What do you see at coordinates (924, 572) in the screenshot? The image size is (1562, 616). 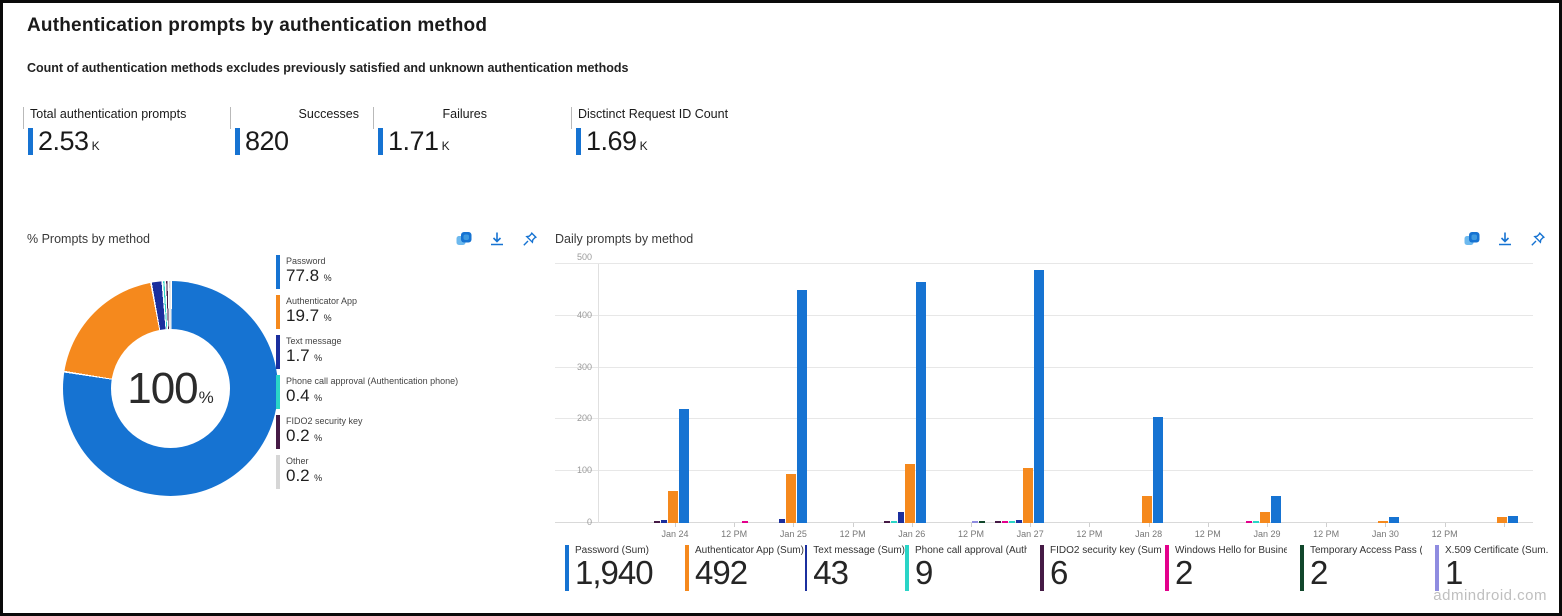 I see `total-value: 9` at bounding box center [924, 572].